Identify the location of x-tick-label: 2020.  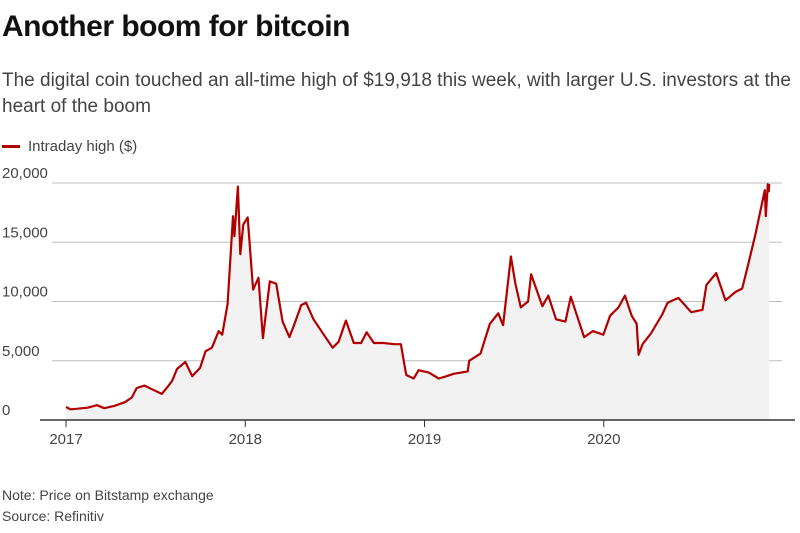
(603, 439).